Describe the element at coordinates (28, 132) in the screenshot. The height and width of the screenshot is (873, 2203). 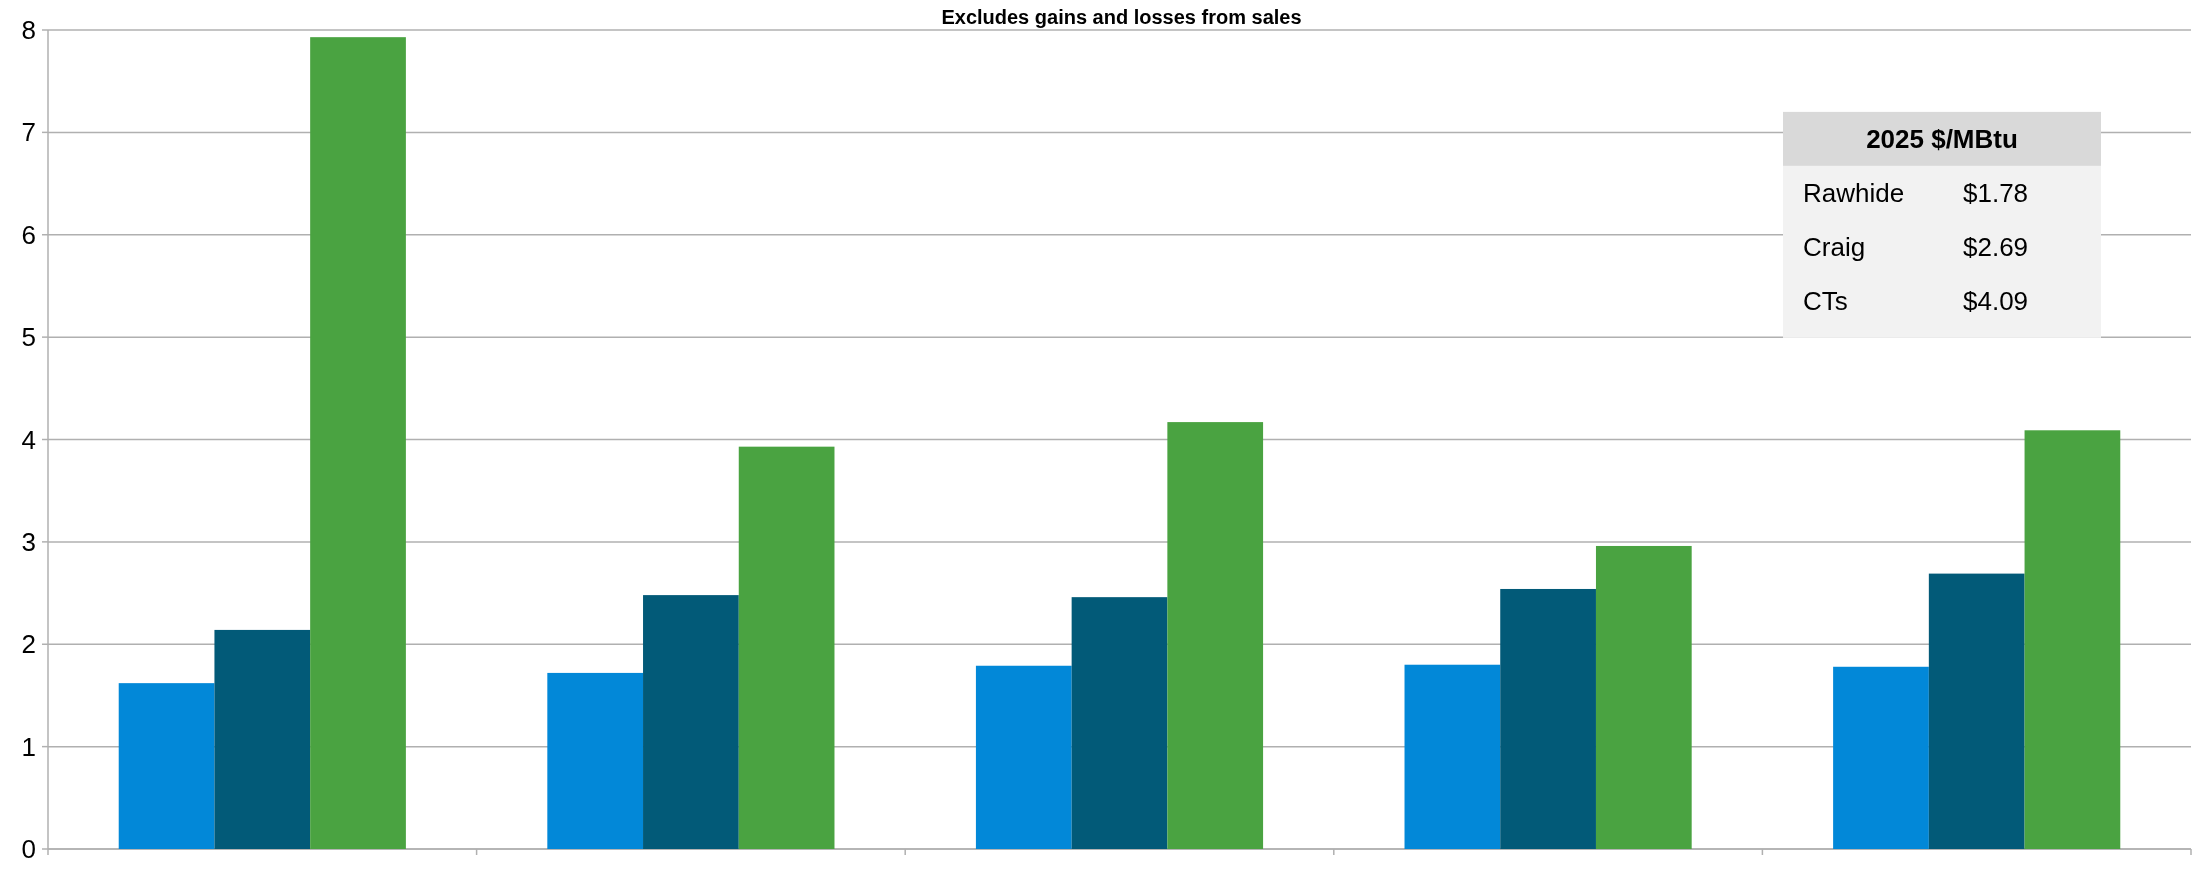
I see `y-tick-label: 7` at that location.